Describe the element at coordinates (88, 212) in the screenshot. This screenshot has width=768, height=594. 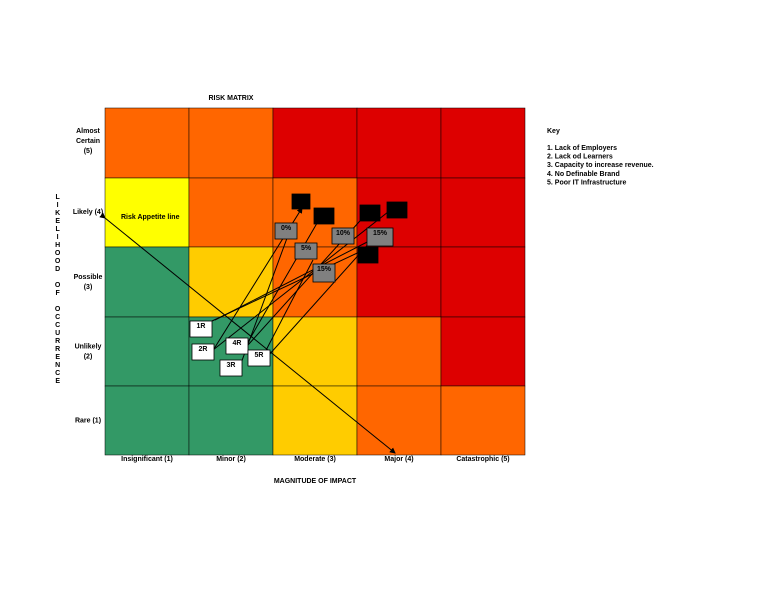
I see `row-label: Likely (4)` at that location.